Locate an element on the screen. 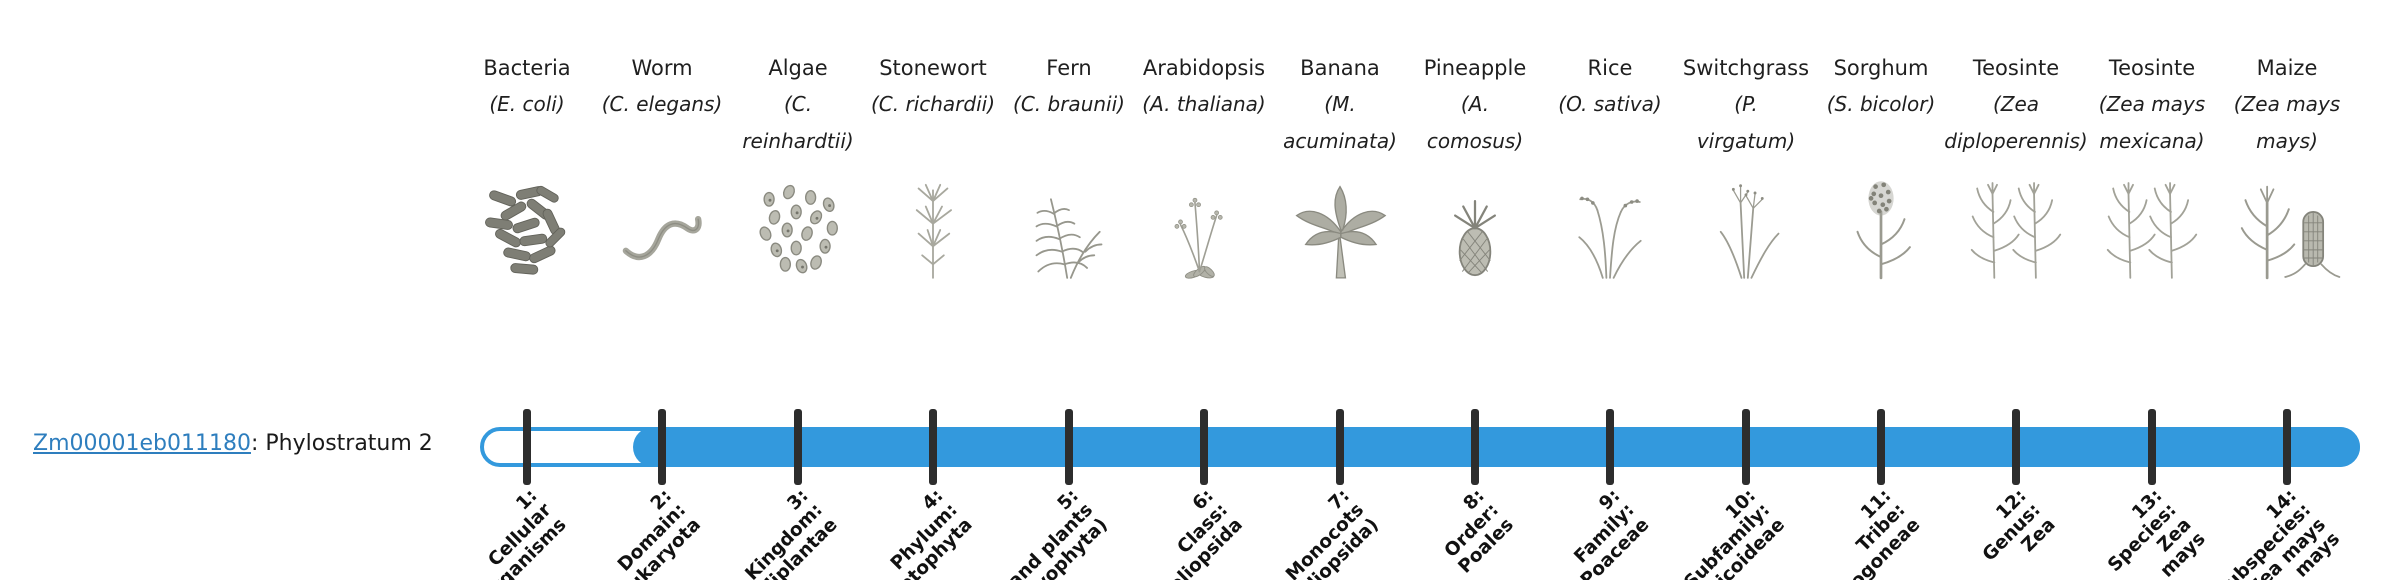 This screenshot has height=580, width=2400. organism-column: Arabidopsis (A. thaliana) is located at coordinates (1204, 171).